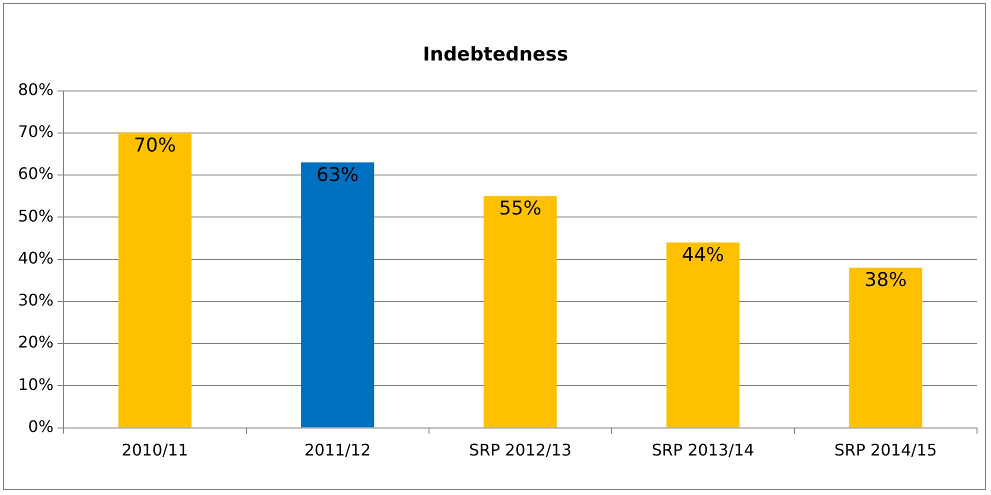 Image resolution: width=991 pixels, height=495 pixels. What do you see at coordinates (520, 209) in the screenshot?
I see `data-label: 55%` at bounding box center [520, 209].